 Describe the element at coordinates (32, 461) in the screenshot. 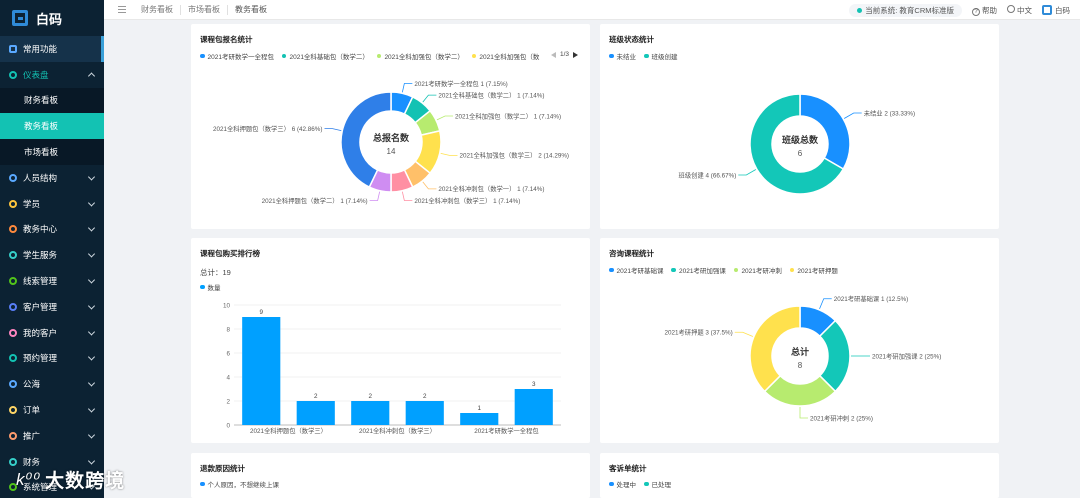

I see `sidebar-item-label: 财务` at that location.